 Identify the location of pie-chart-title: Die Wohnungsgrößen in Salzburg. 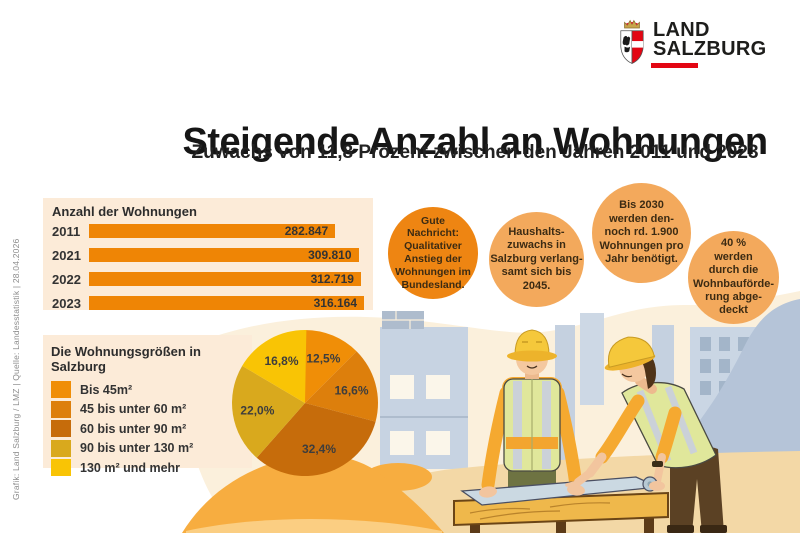
(126, 359).